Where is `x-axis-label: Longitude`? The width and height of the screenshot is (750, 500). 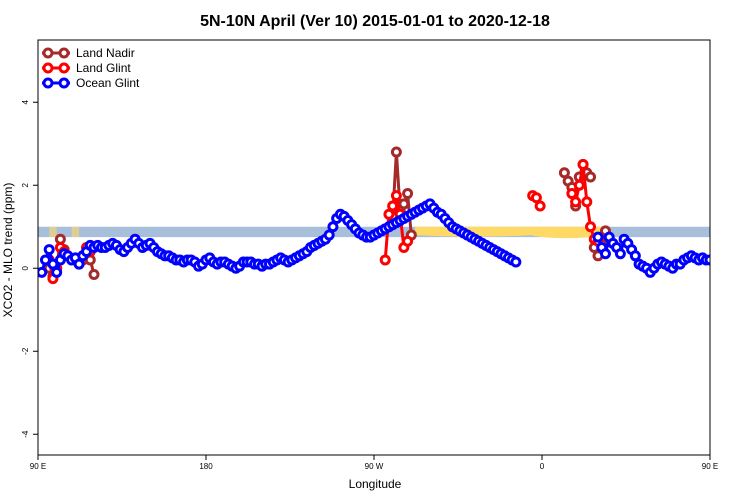 x-axis-label: Longitude is located at coordinates (375, 484).